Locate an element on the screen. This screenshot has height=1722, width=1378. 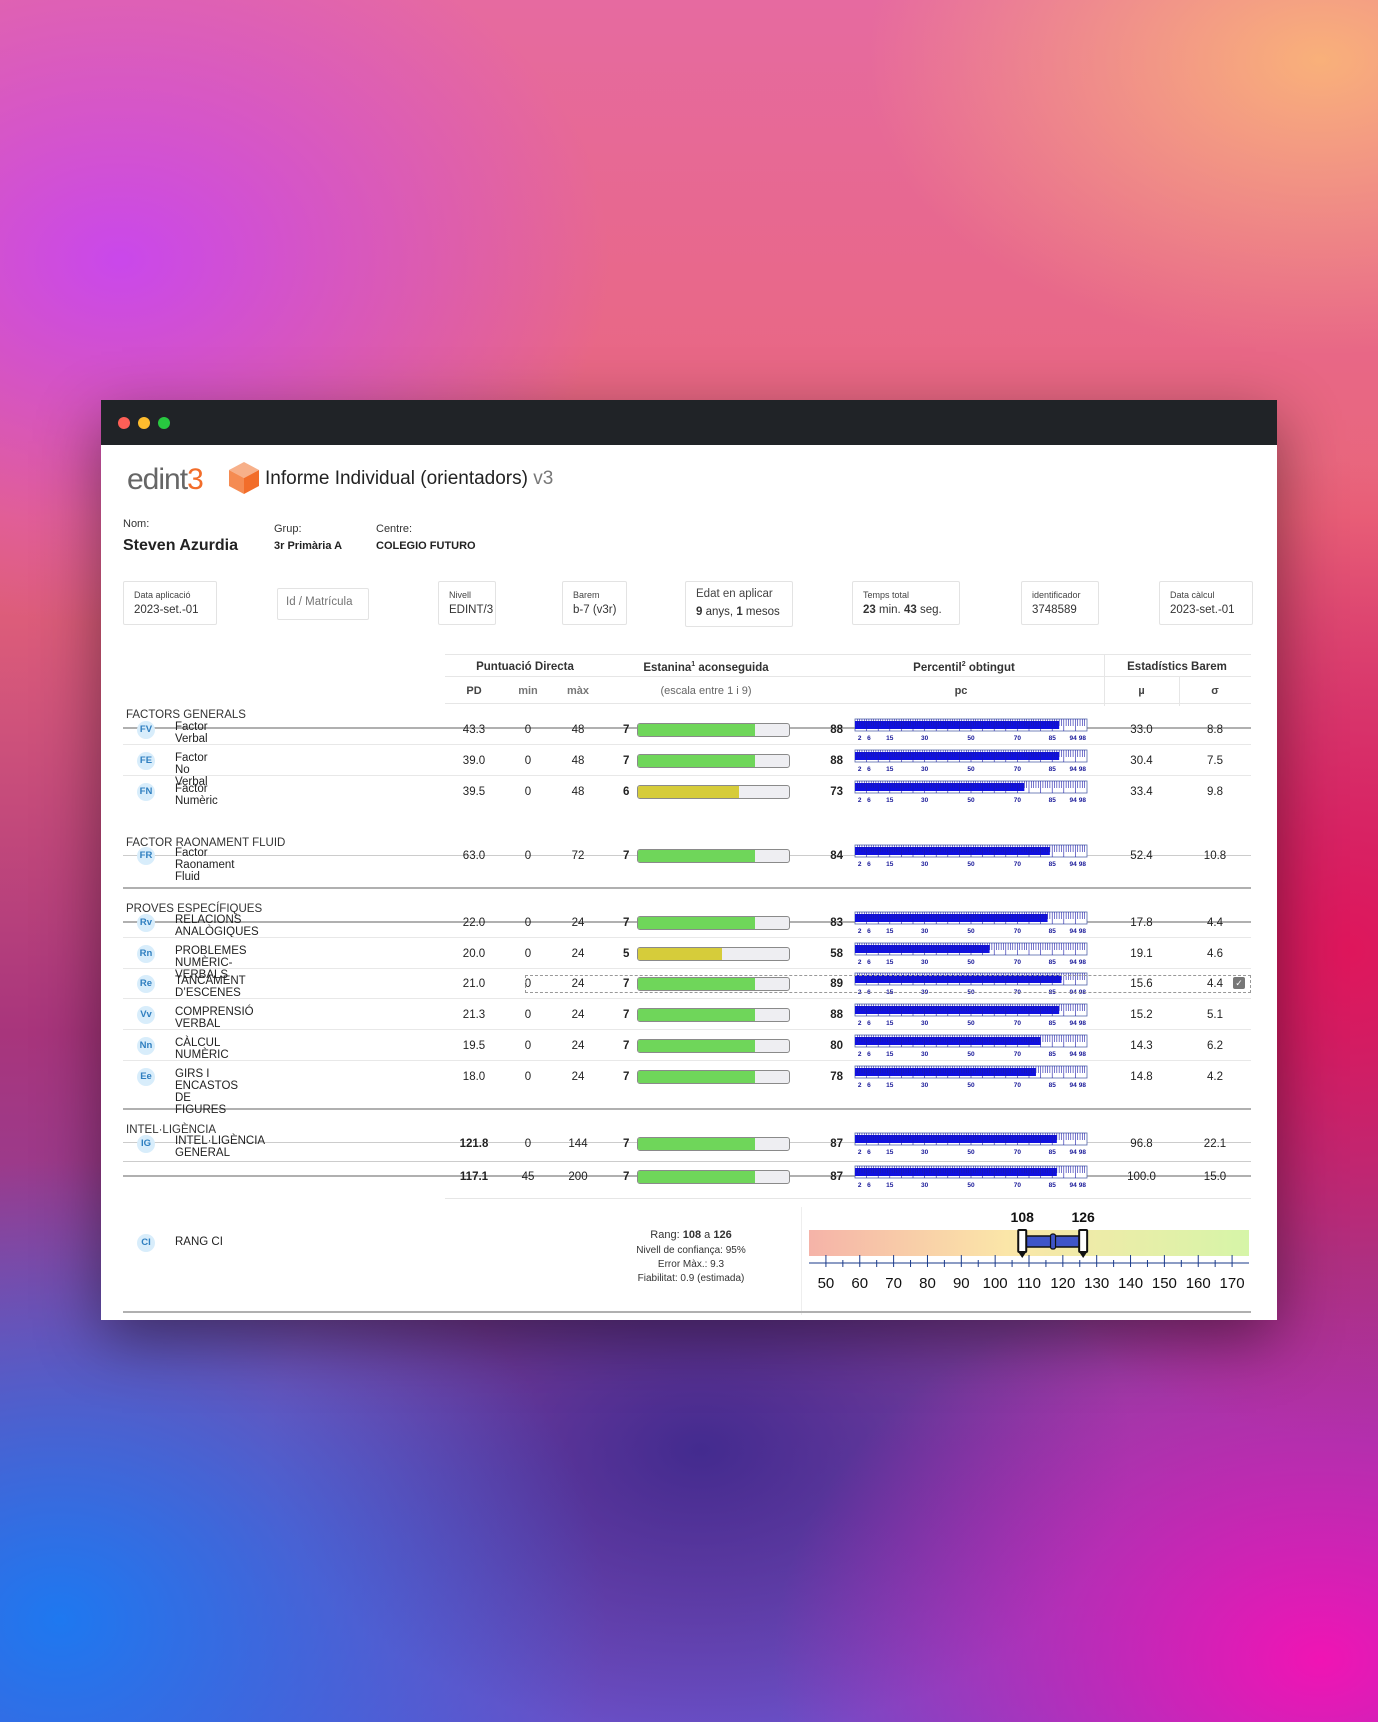
ci-tick-label: 150 is located at coordinates (1164, 1283).